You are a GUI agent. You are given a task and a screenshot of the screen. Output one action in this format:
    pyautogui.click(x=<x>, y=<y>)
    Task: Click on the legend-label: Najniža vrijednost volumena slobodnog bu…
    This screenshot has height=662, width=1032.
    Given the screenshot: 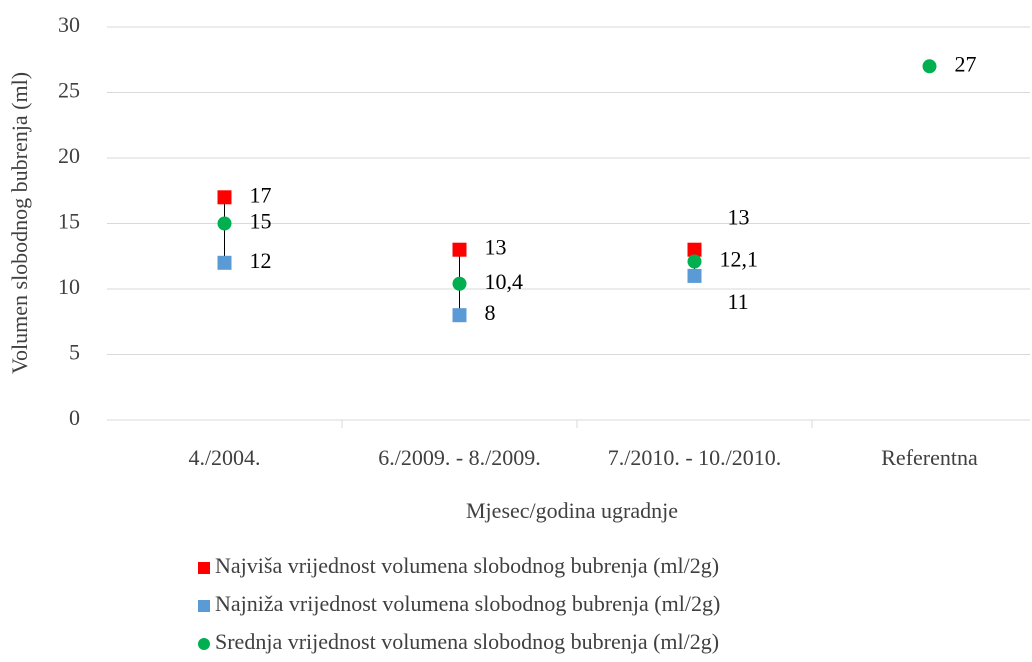 What is the action you would take?
    pyautogui.click(x=467, y=603)
    